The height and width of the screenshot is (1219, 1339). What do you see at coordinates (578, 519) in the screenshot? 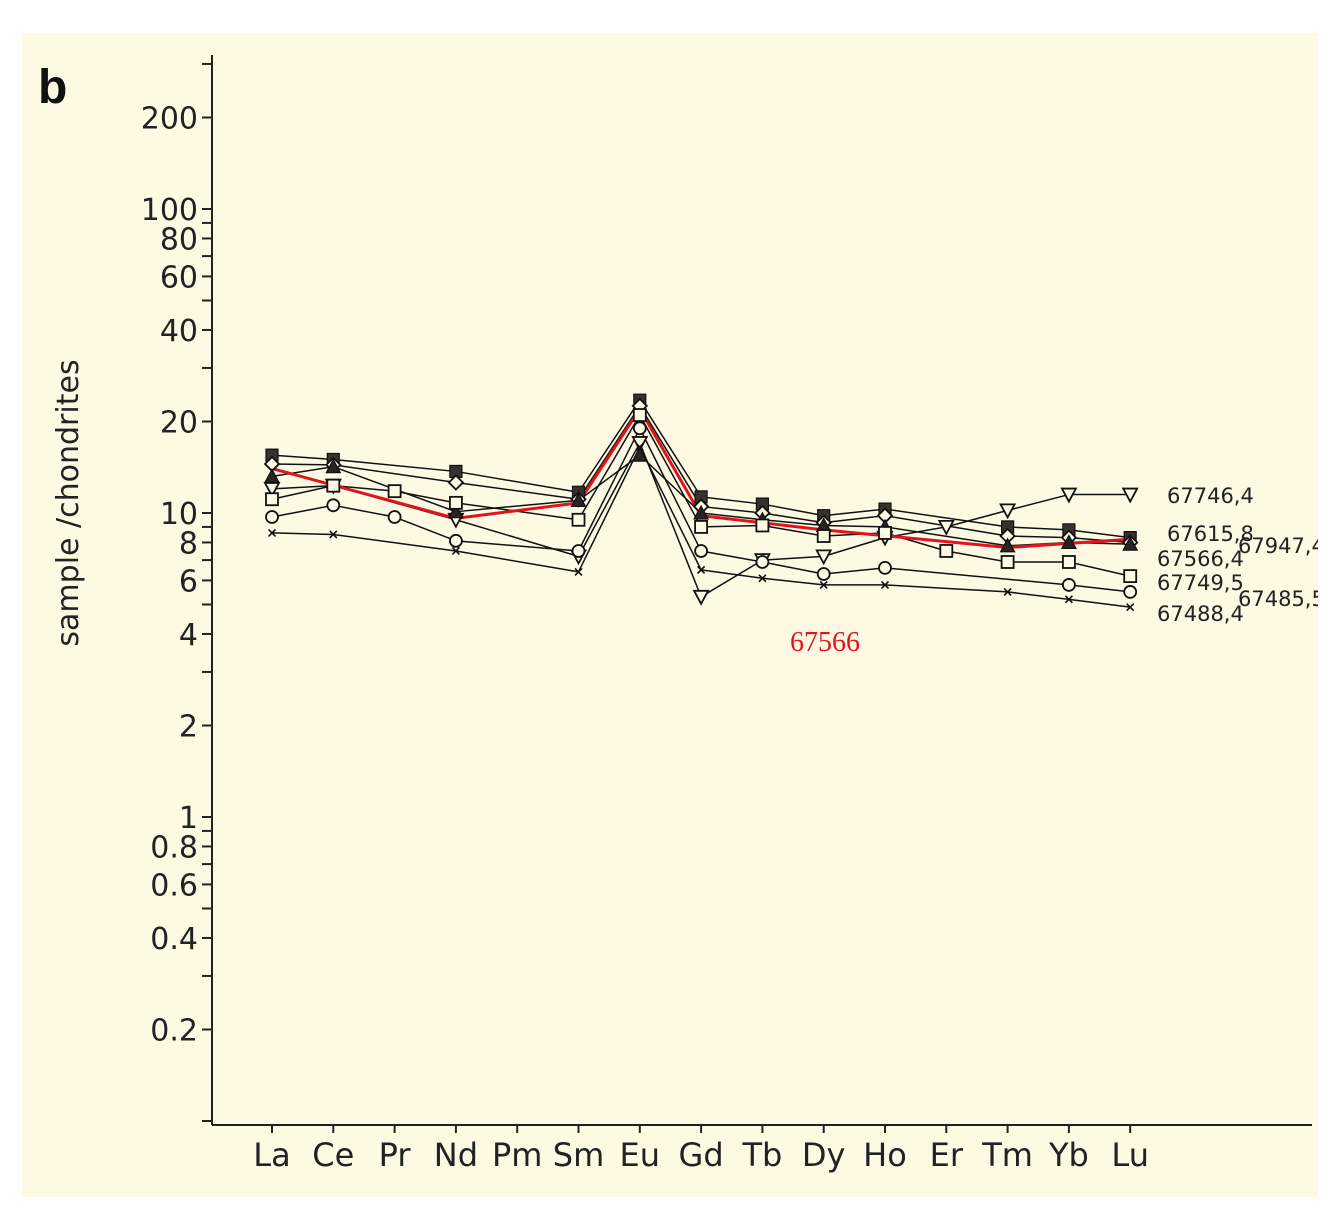
I see `marker-s4-p4` at bounding box center [578, 519].